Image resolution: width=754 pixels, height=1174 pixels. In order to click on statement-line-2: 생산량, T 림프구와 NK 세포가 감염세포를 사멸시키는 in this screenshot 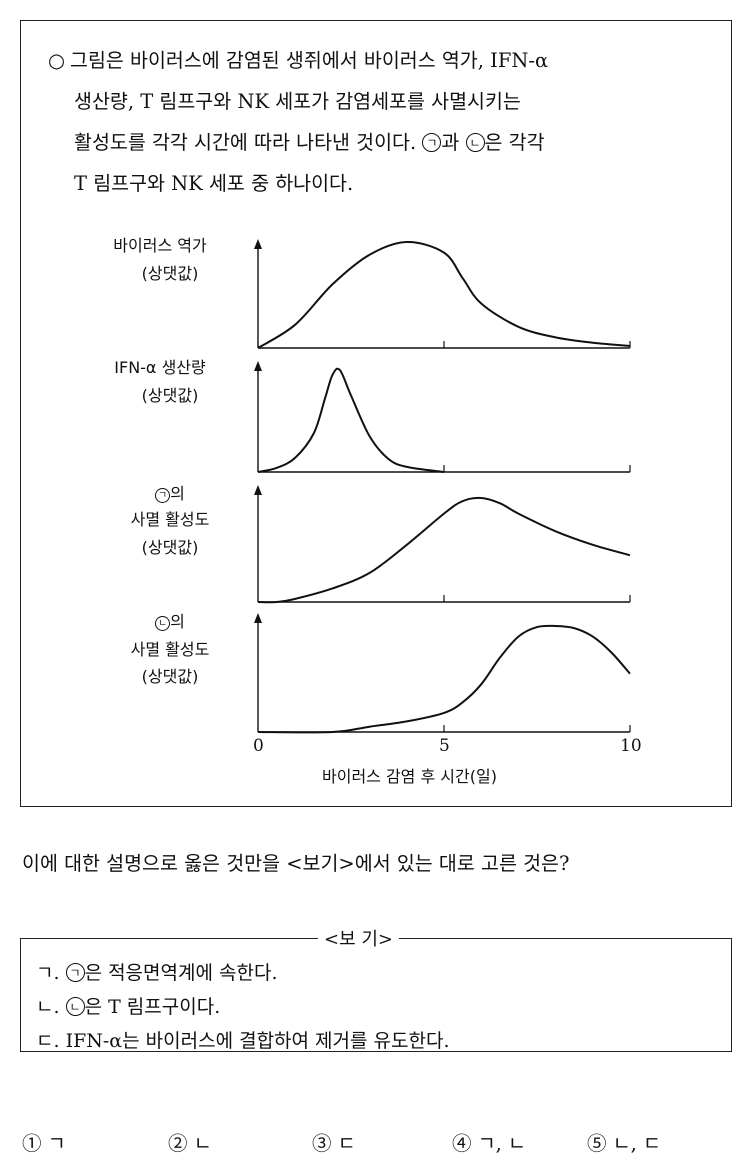, I will do `click(297, 101)`.